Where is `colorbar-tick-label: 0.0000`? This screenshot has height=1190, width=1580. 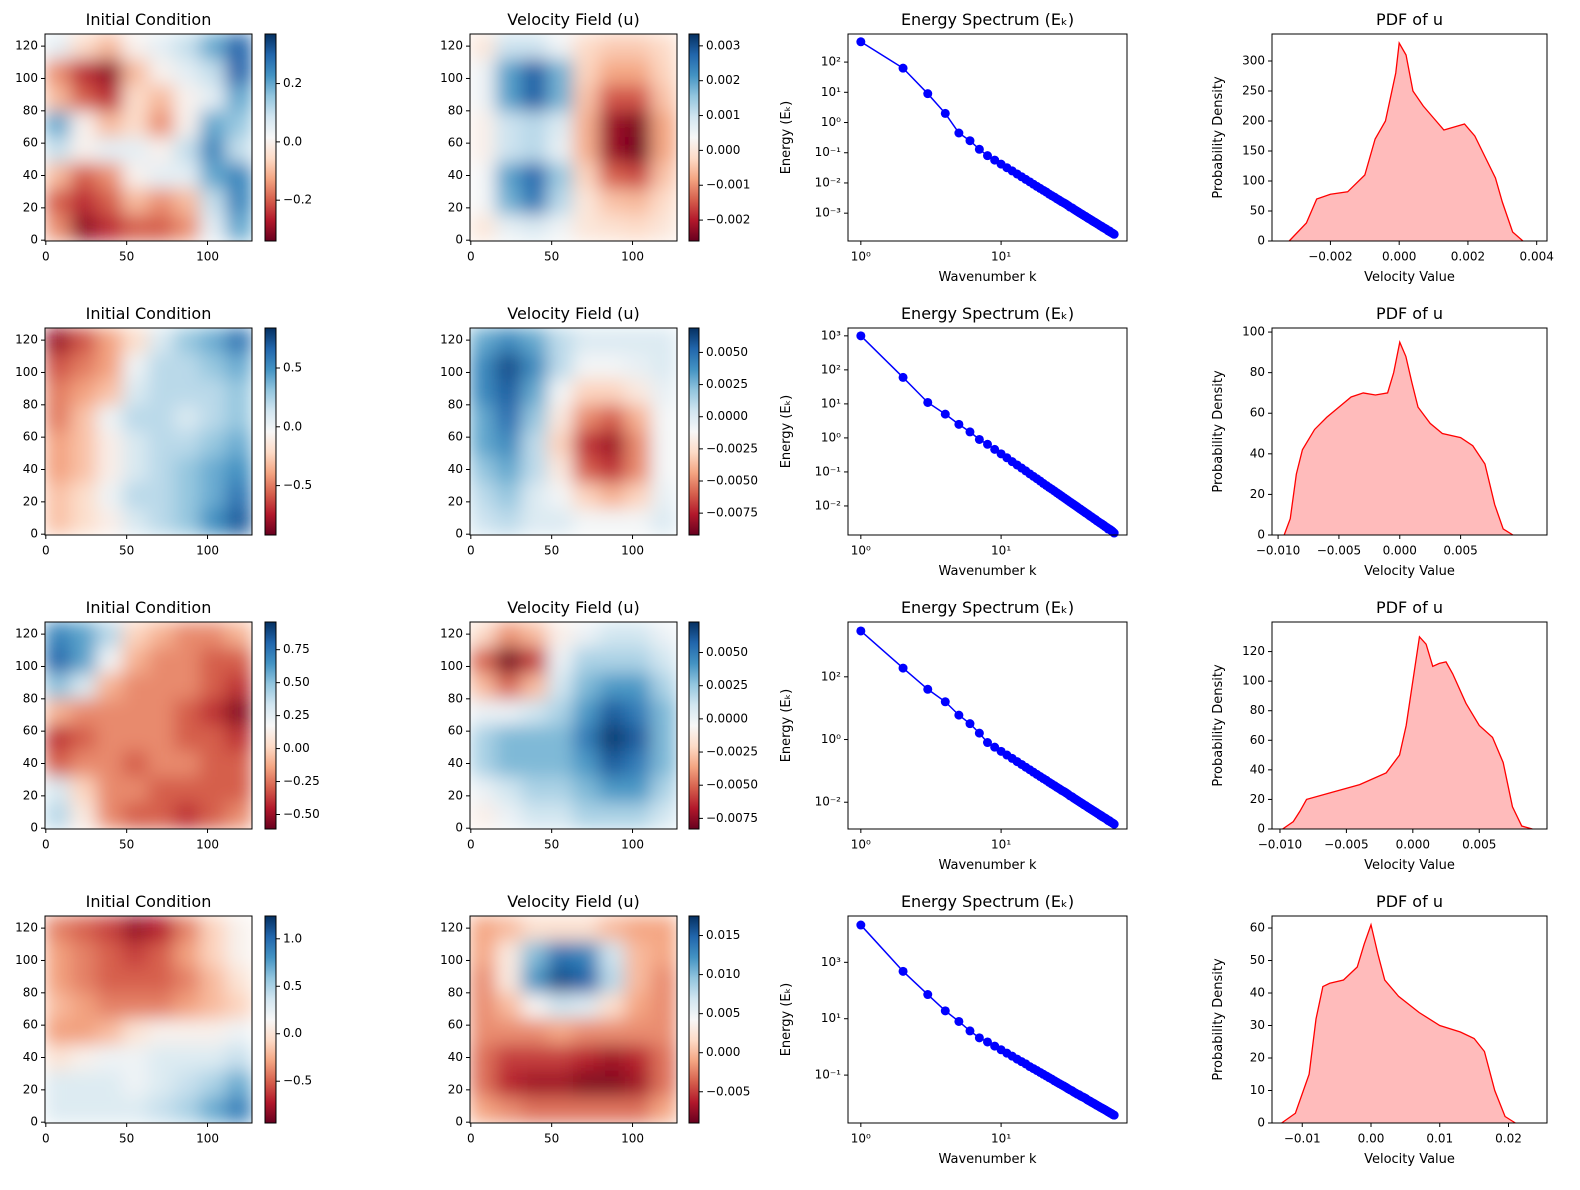
colorbar-tick-label: 0.0000 is located at coordinates (727, 416).